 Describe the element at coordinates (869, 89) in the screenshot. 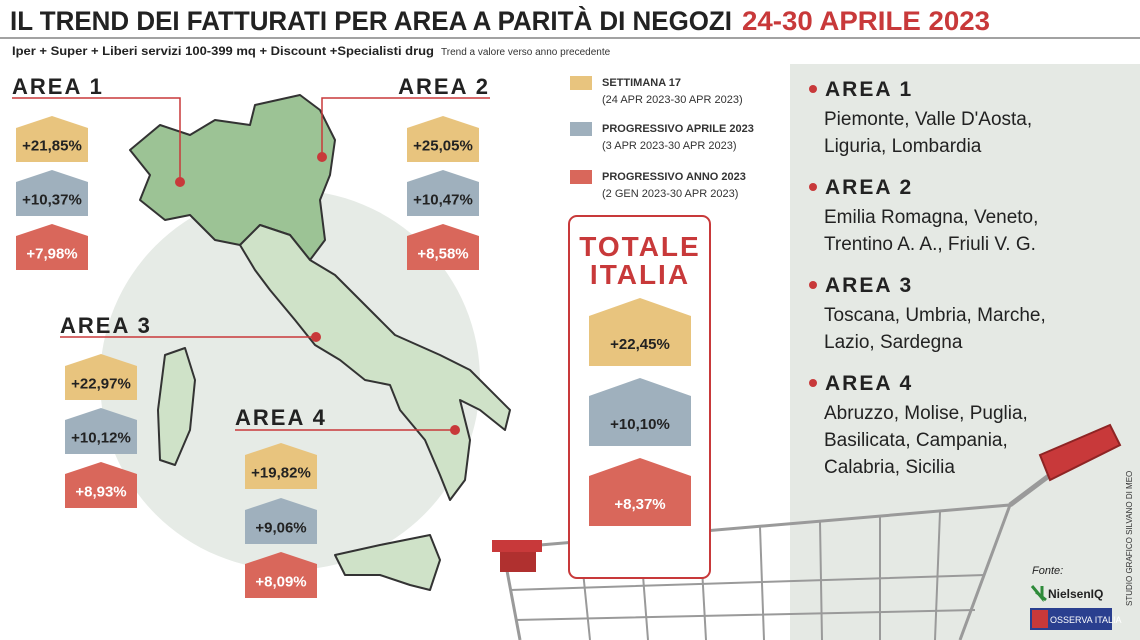

I see `region-name: AREA 1` at that location.